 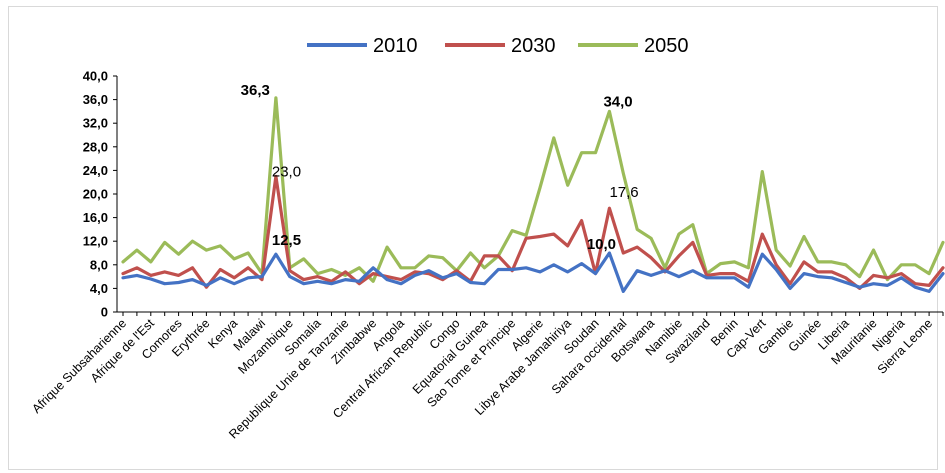 I want to click on data-label: 23,0, so click(x=286, y=171).